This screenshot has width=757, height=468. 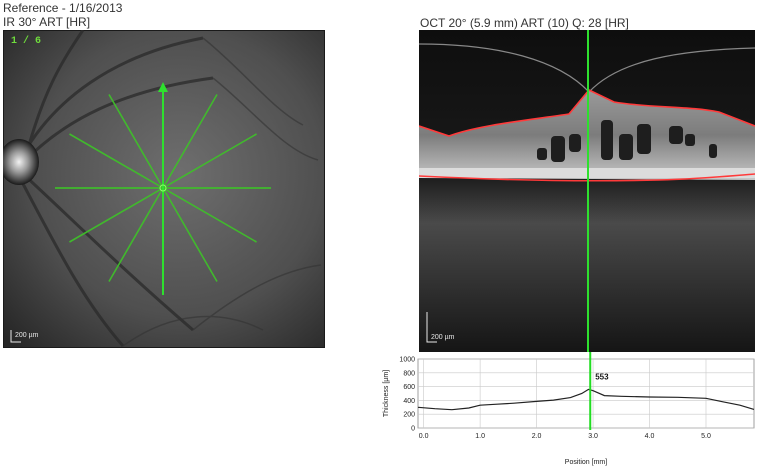 What do you see at coordinates (409, 401) in the screenshot?
I see `y-tick-label: 400` at bounding box center [409, 401].